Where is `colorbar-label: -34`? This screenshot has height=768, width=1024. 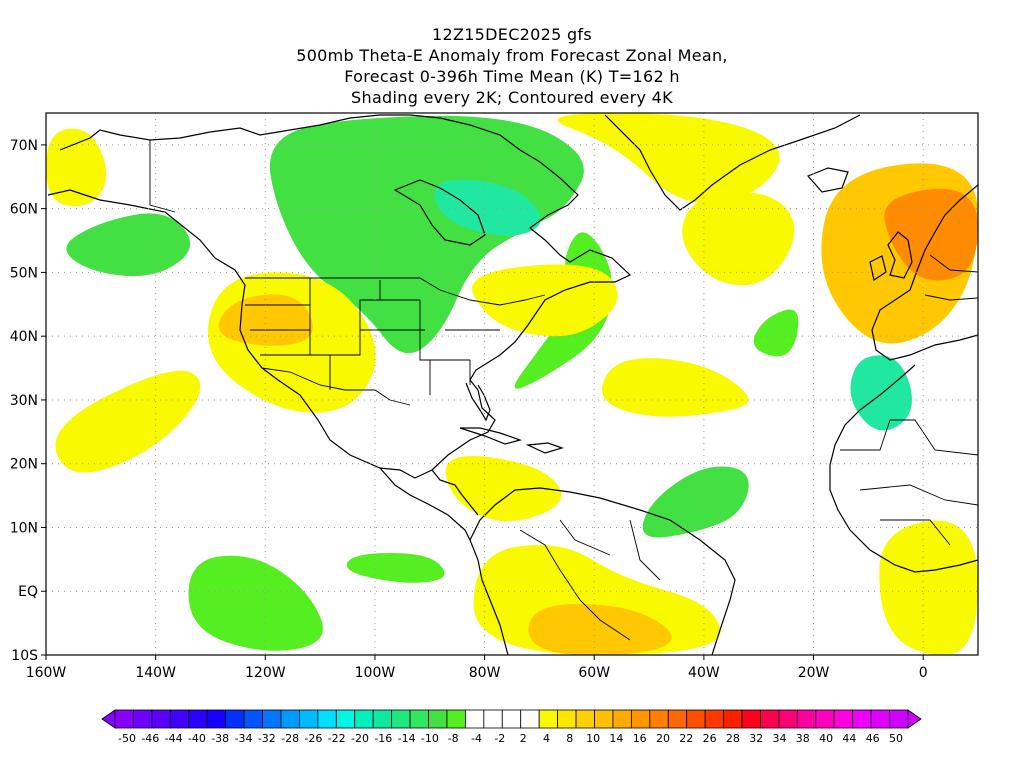
colorbar-label: -34 is located at coordinates (244, 738).